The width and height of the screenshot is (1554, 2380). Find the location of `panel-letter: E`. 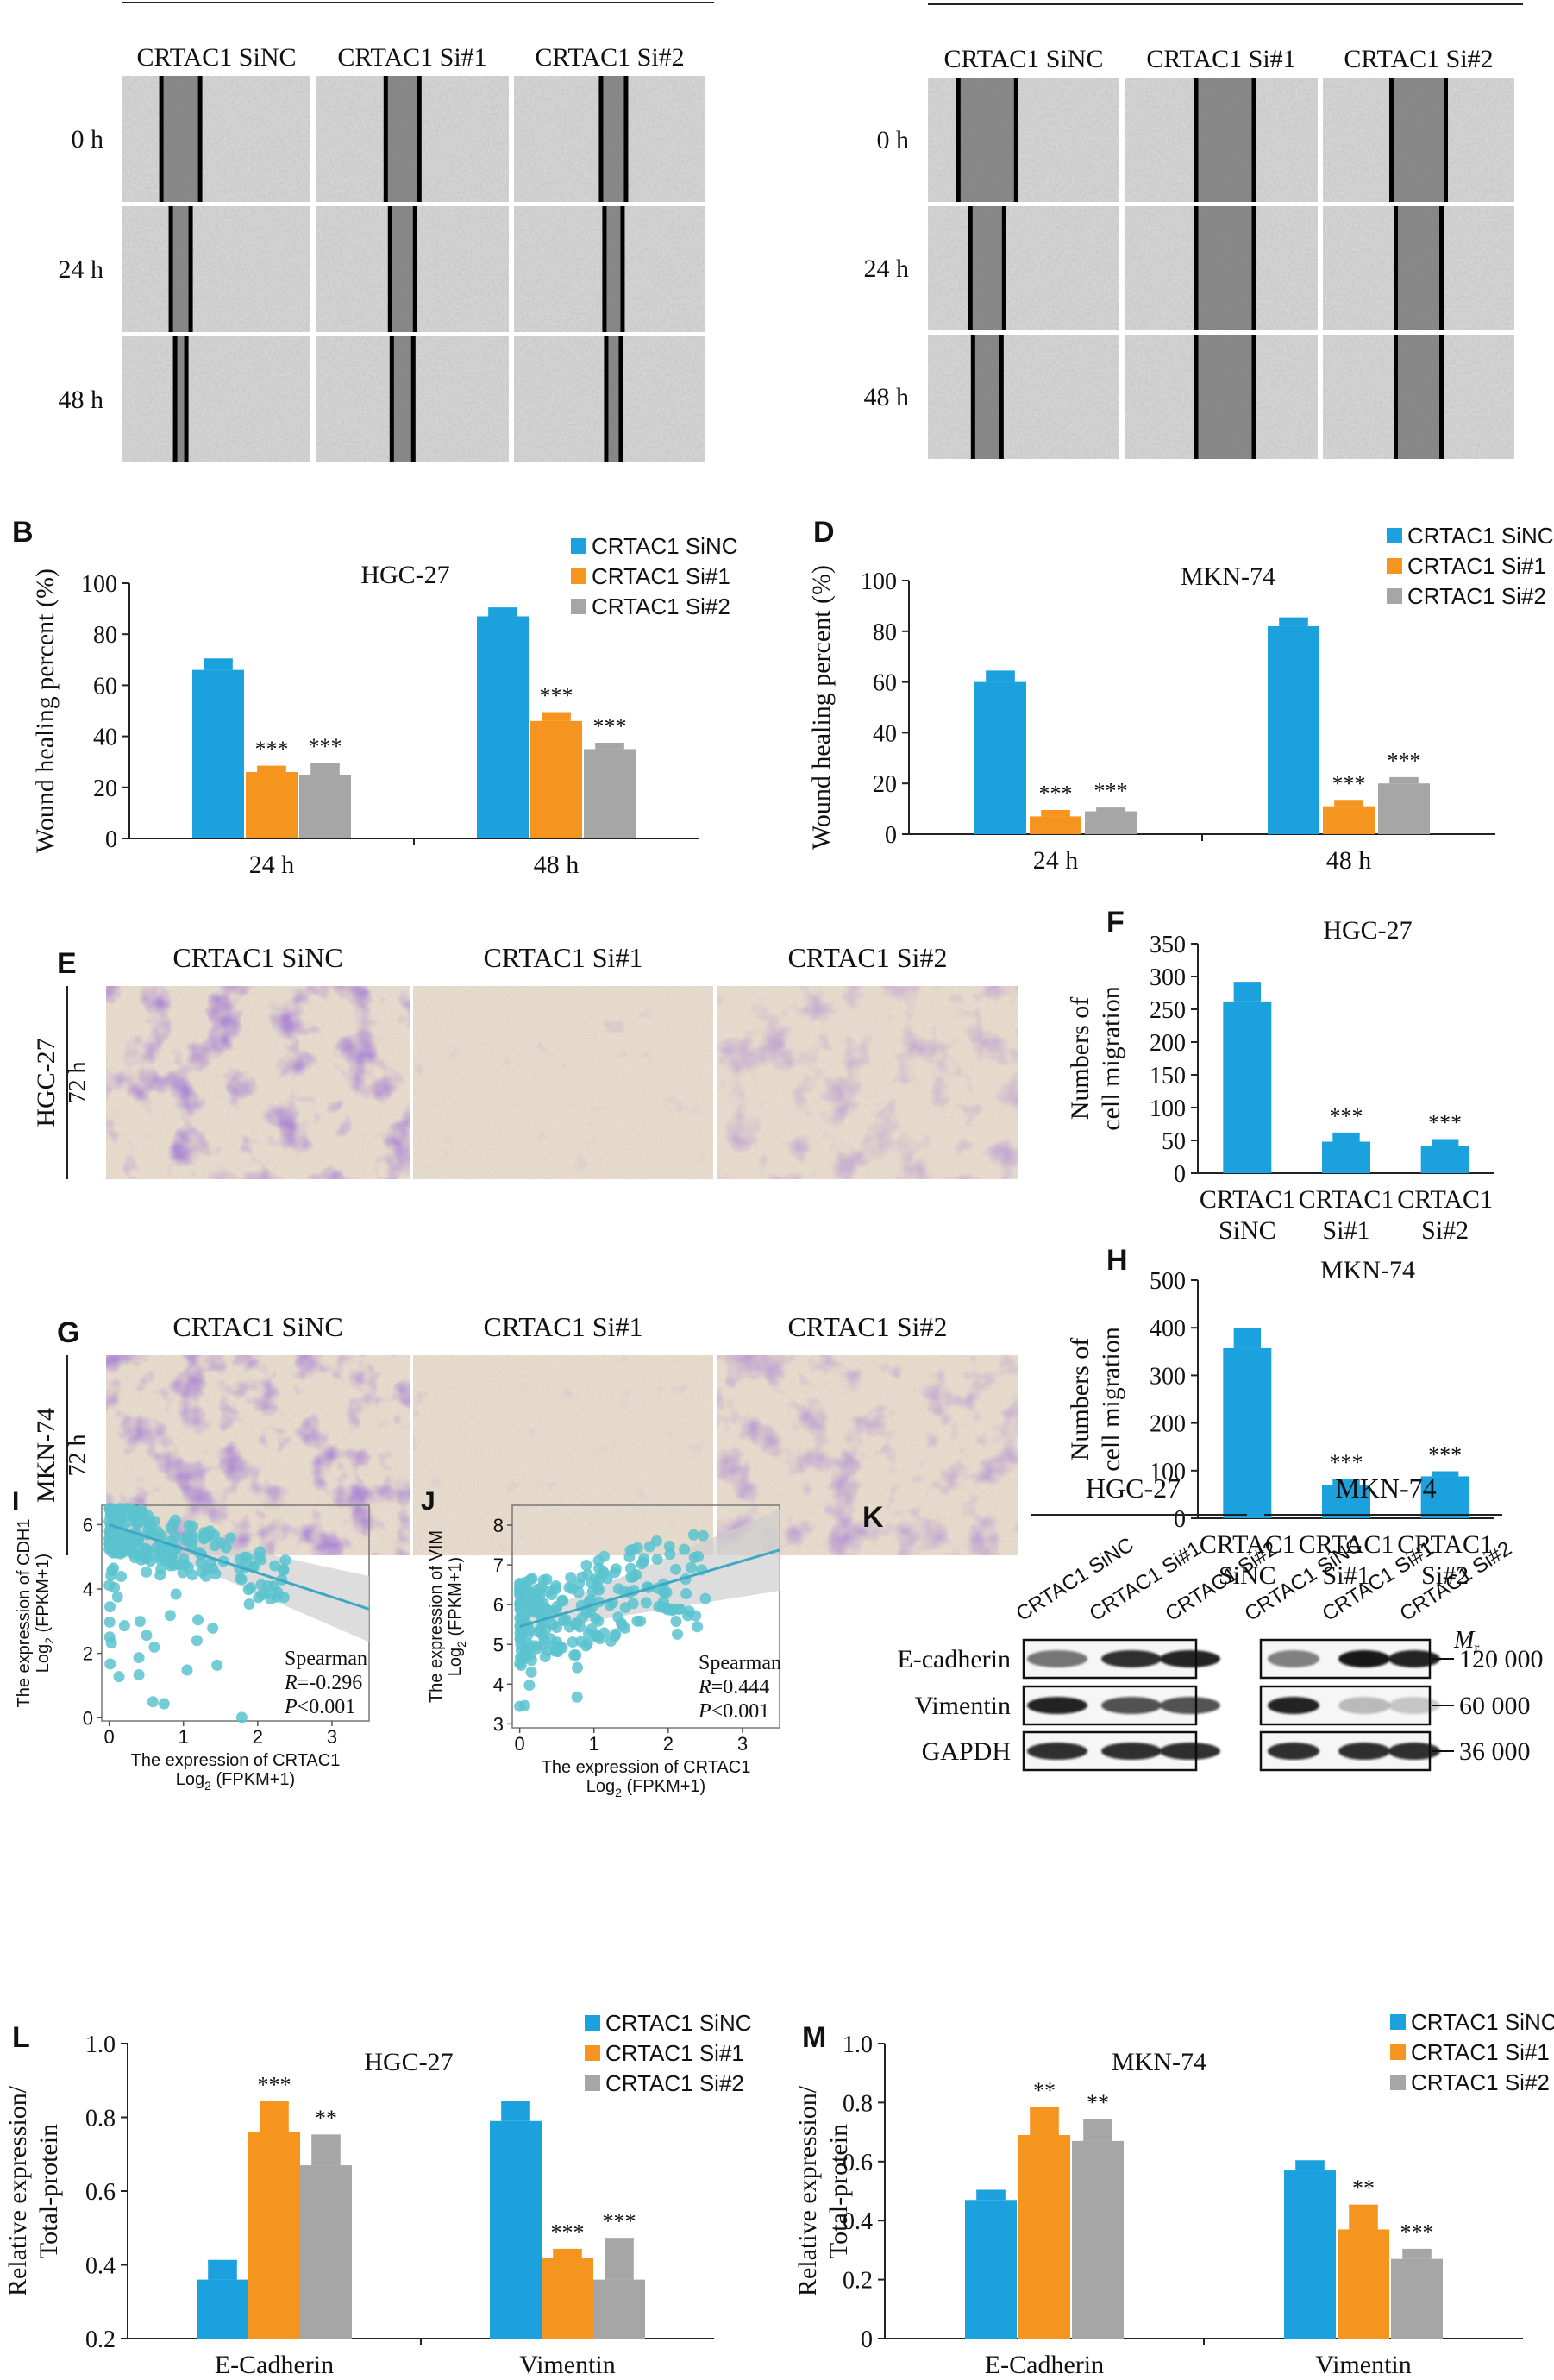

panel-letter: E is located at coordinates (67, 964).